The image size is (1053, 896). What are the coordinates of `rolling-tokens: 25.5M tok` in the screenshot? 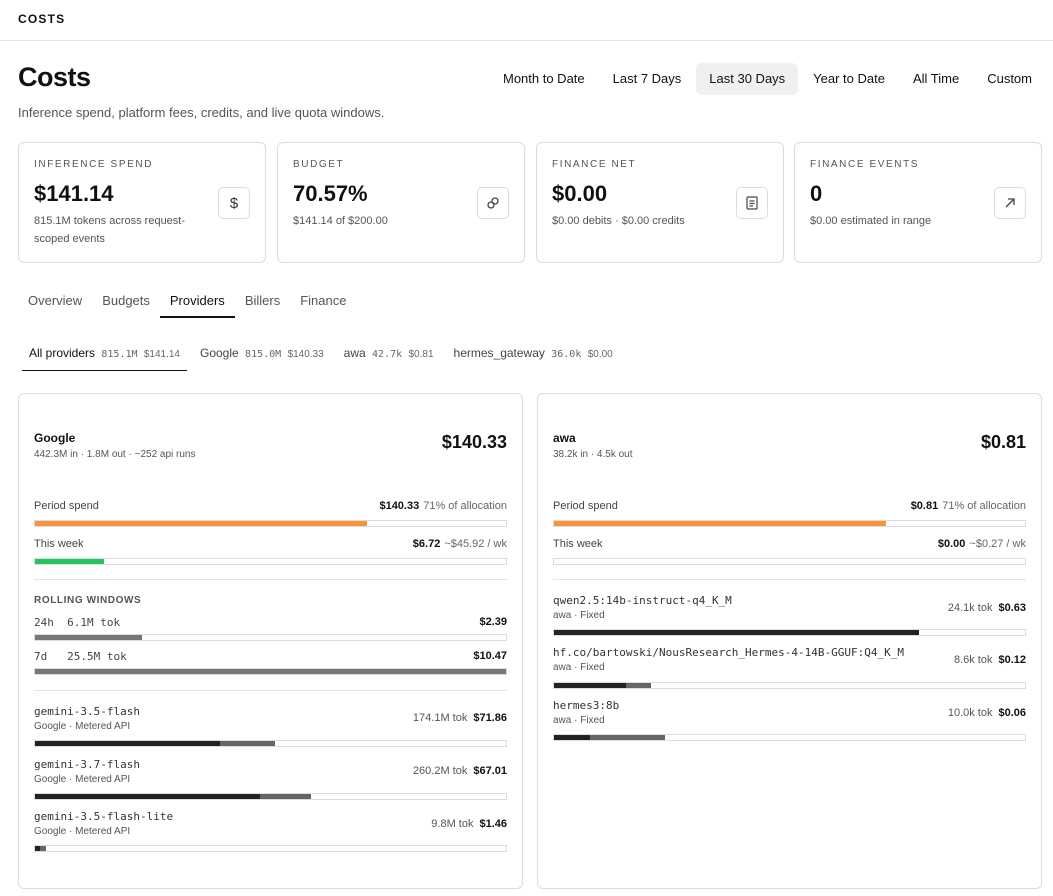 It's located at (97, 656).